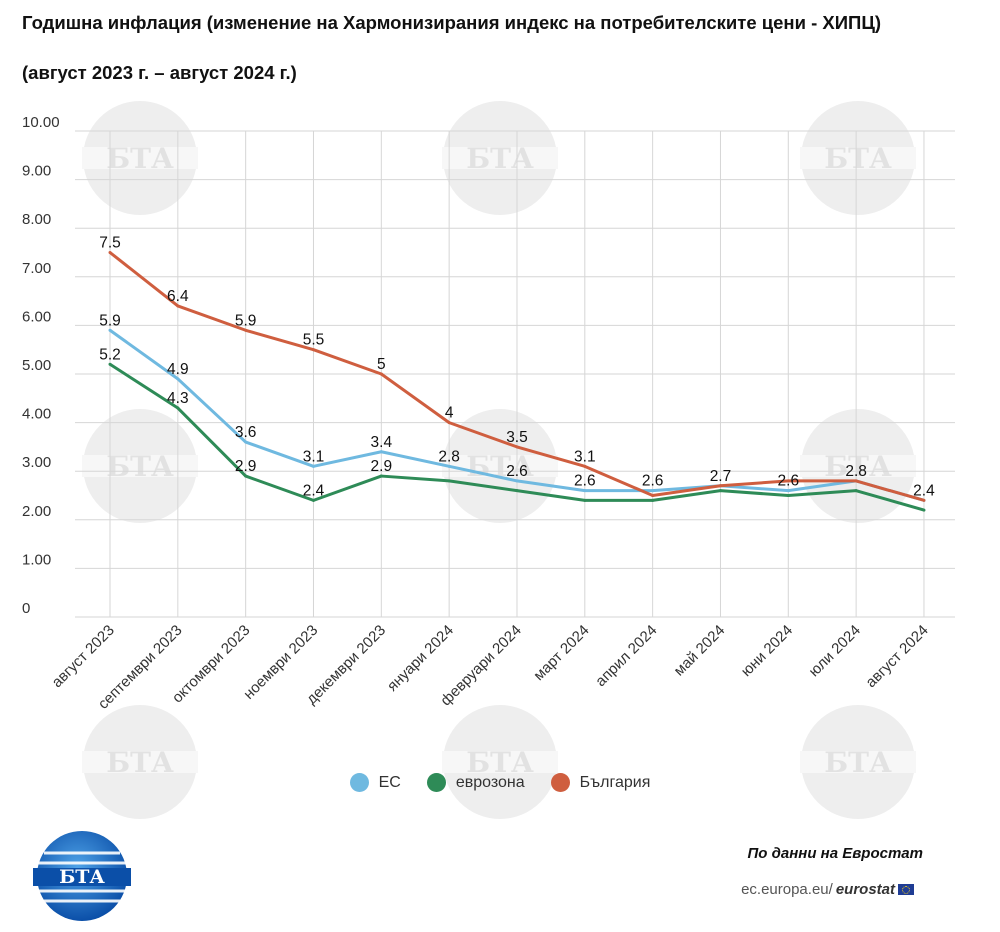 Image resolution: width=1000 pixels, height=932 pixels. I want to click on y-tick-label: 1.00, so click(36, 559).